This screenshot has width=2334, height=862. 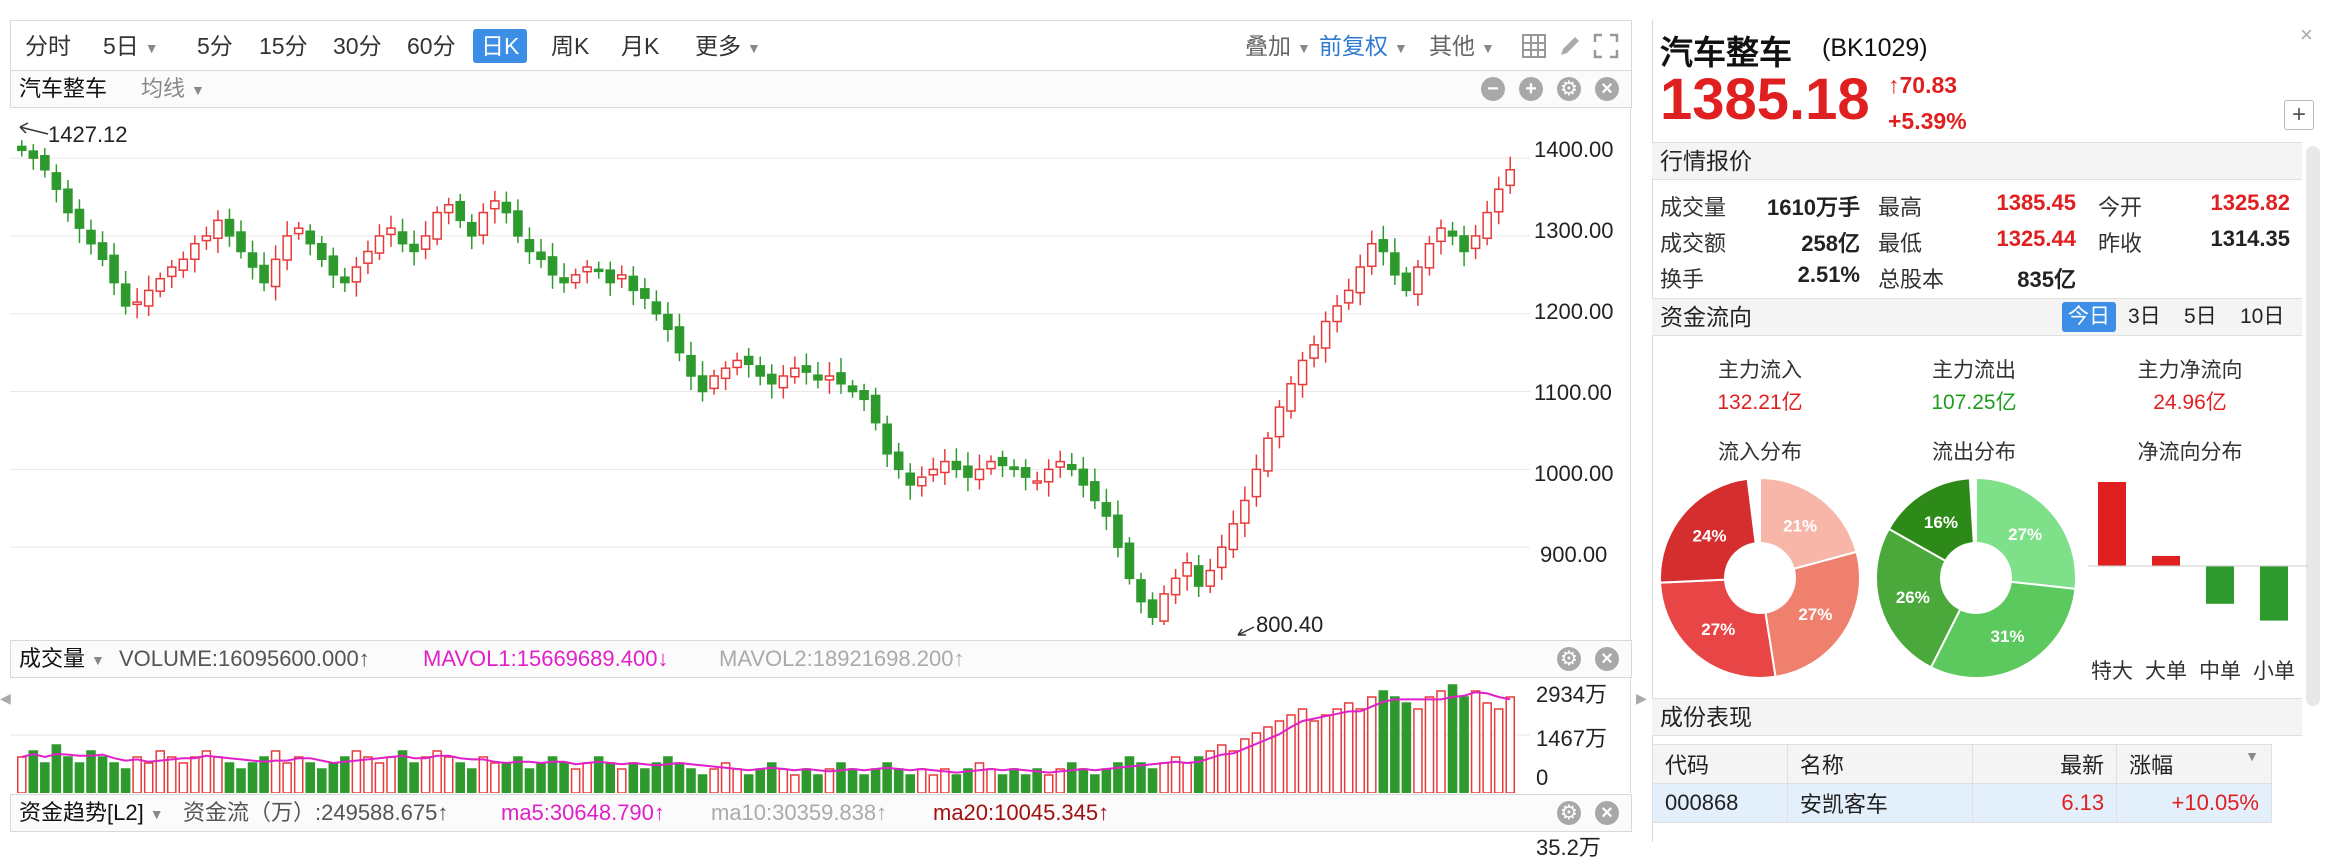 What do you see at coordinates (48, 46) in the screenshot?
I see `tab-intraday: 分时` at bounding box center [48, 46].